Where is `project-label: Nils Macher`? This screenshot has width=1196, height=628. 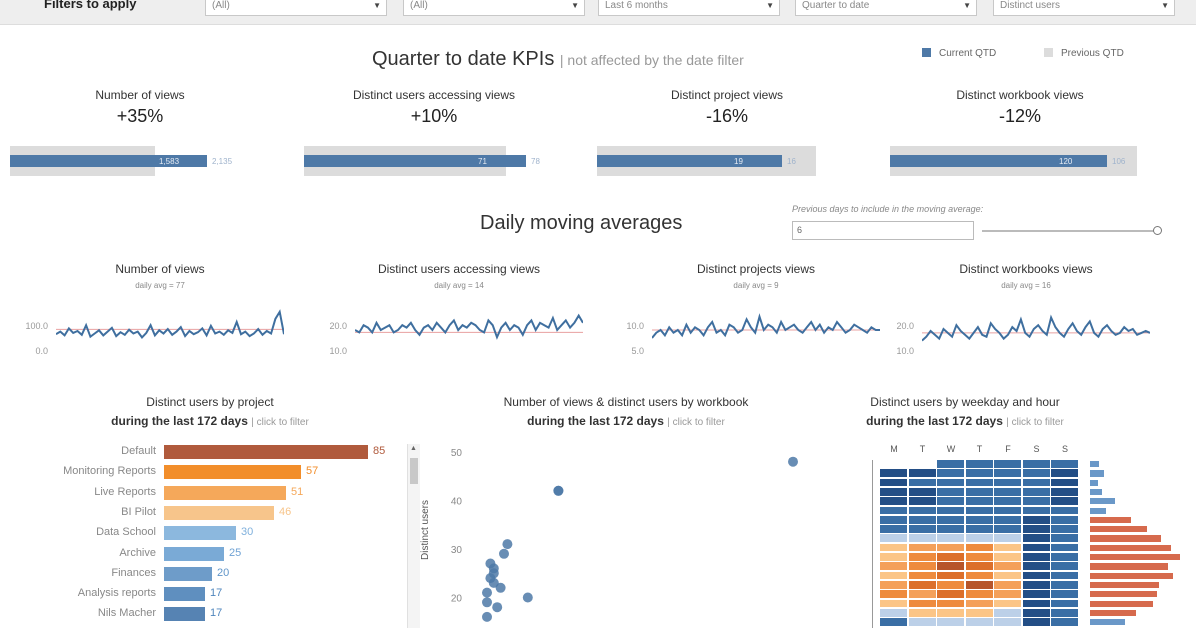
project-label: Nils Macher is located at coordinates (126, 613).